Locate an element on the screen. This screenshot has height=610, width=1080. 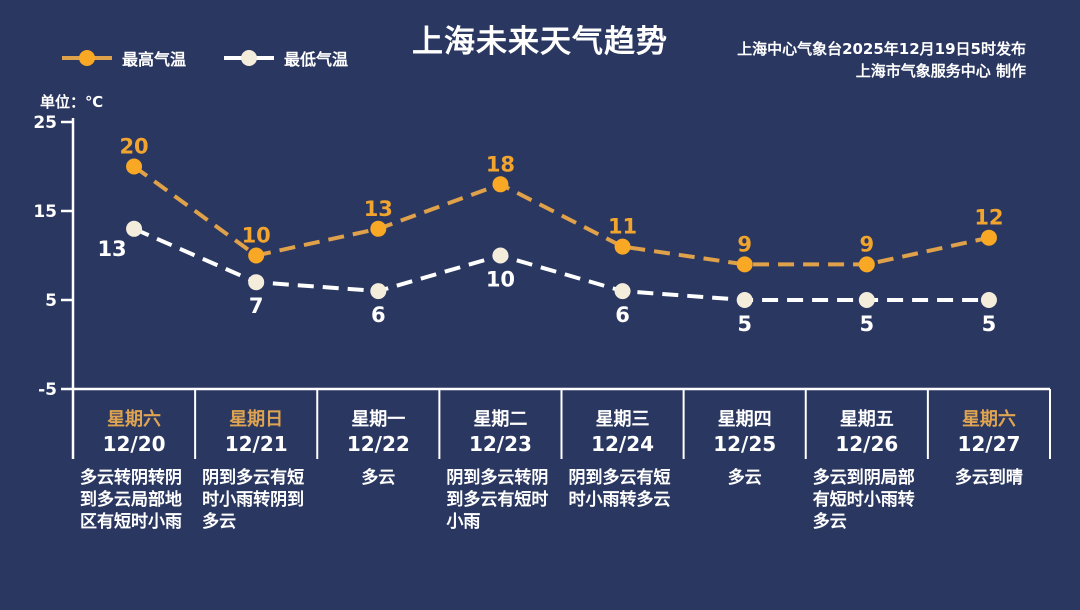
high-temp-legend-dot is located at coordinates (87, 58).